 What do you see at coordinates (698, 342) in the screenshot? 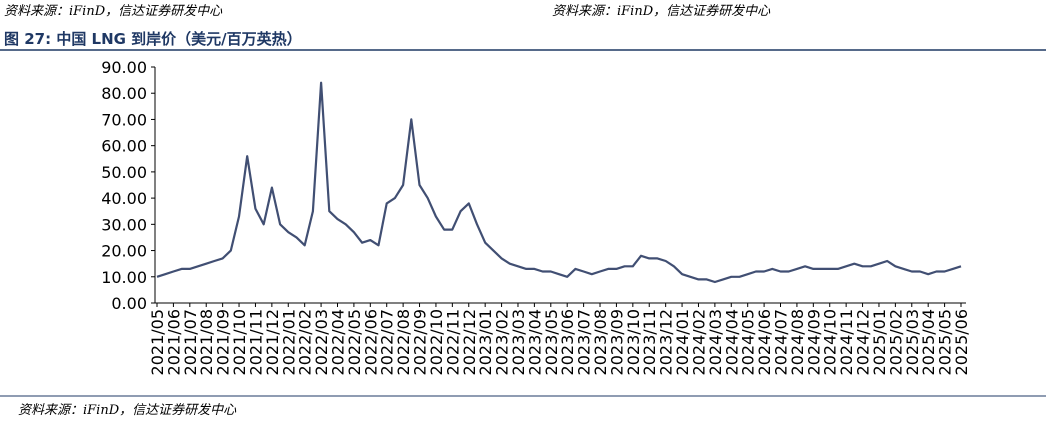
I see `x-tick-label: 2024/02` at bounding box center [698, 342].